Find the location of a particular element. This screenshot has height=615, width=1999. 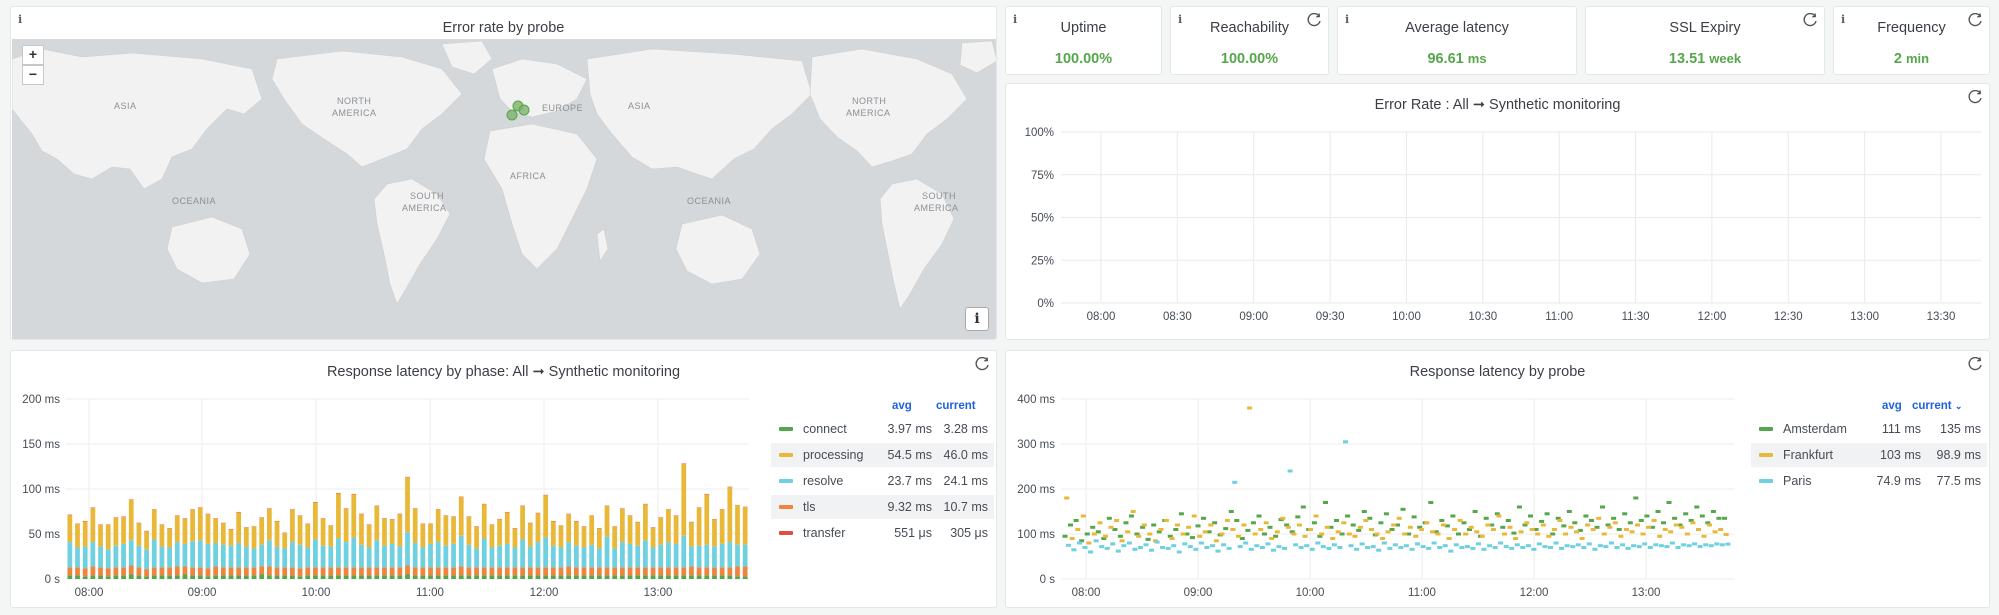

zoom-out-button: − is located at coordinates (33, 75).